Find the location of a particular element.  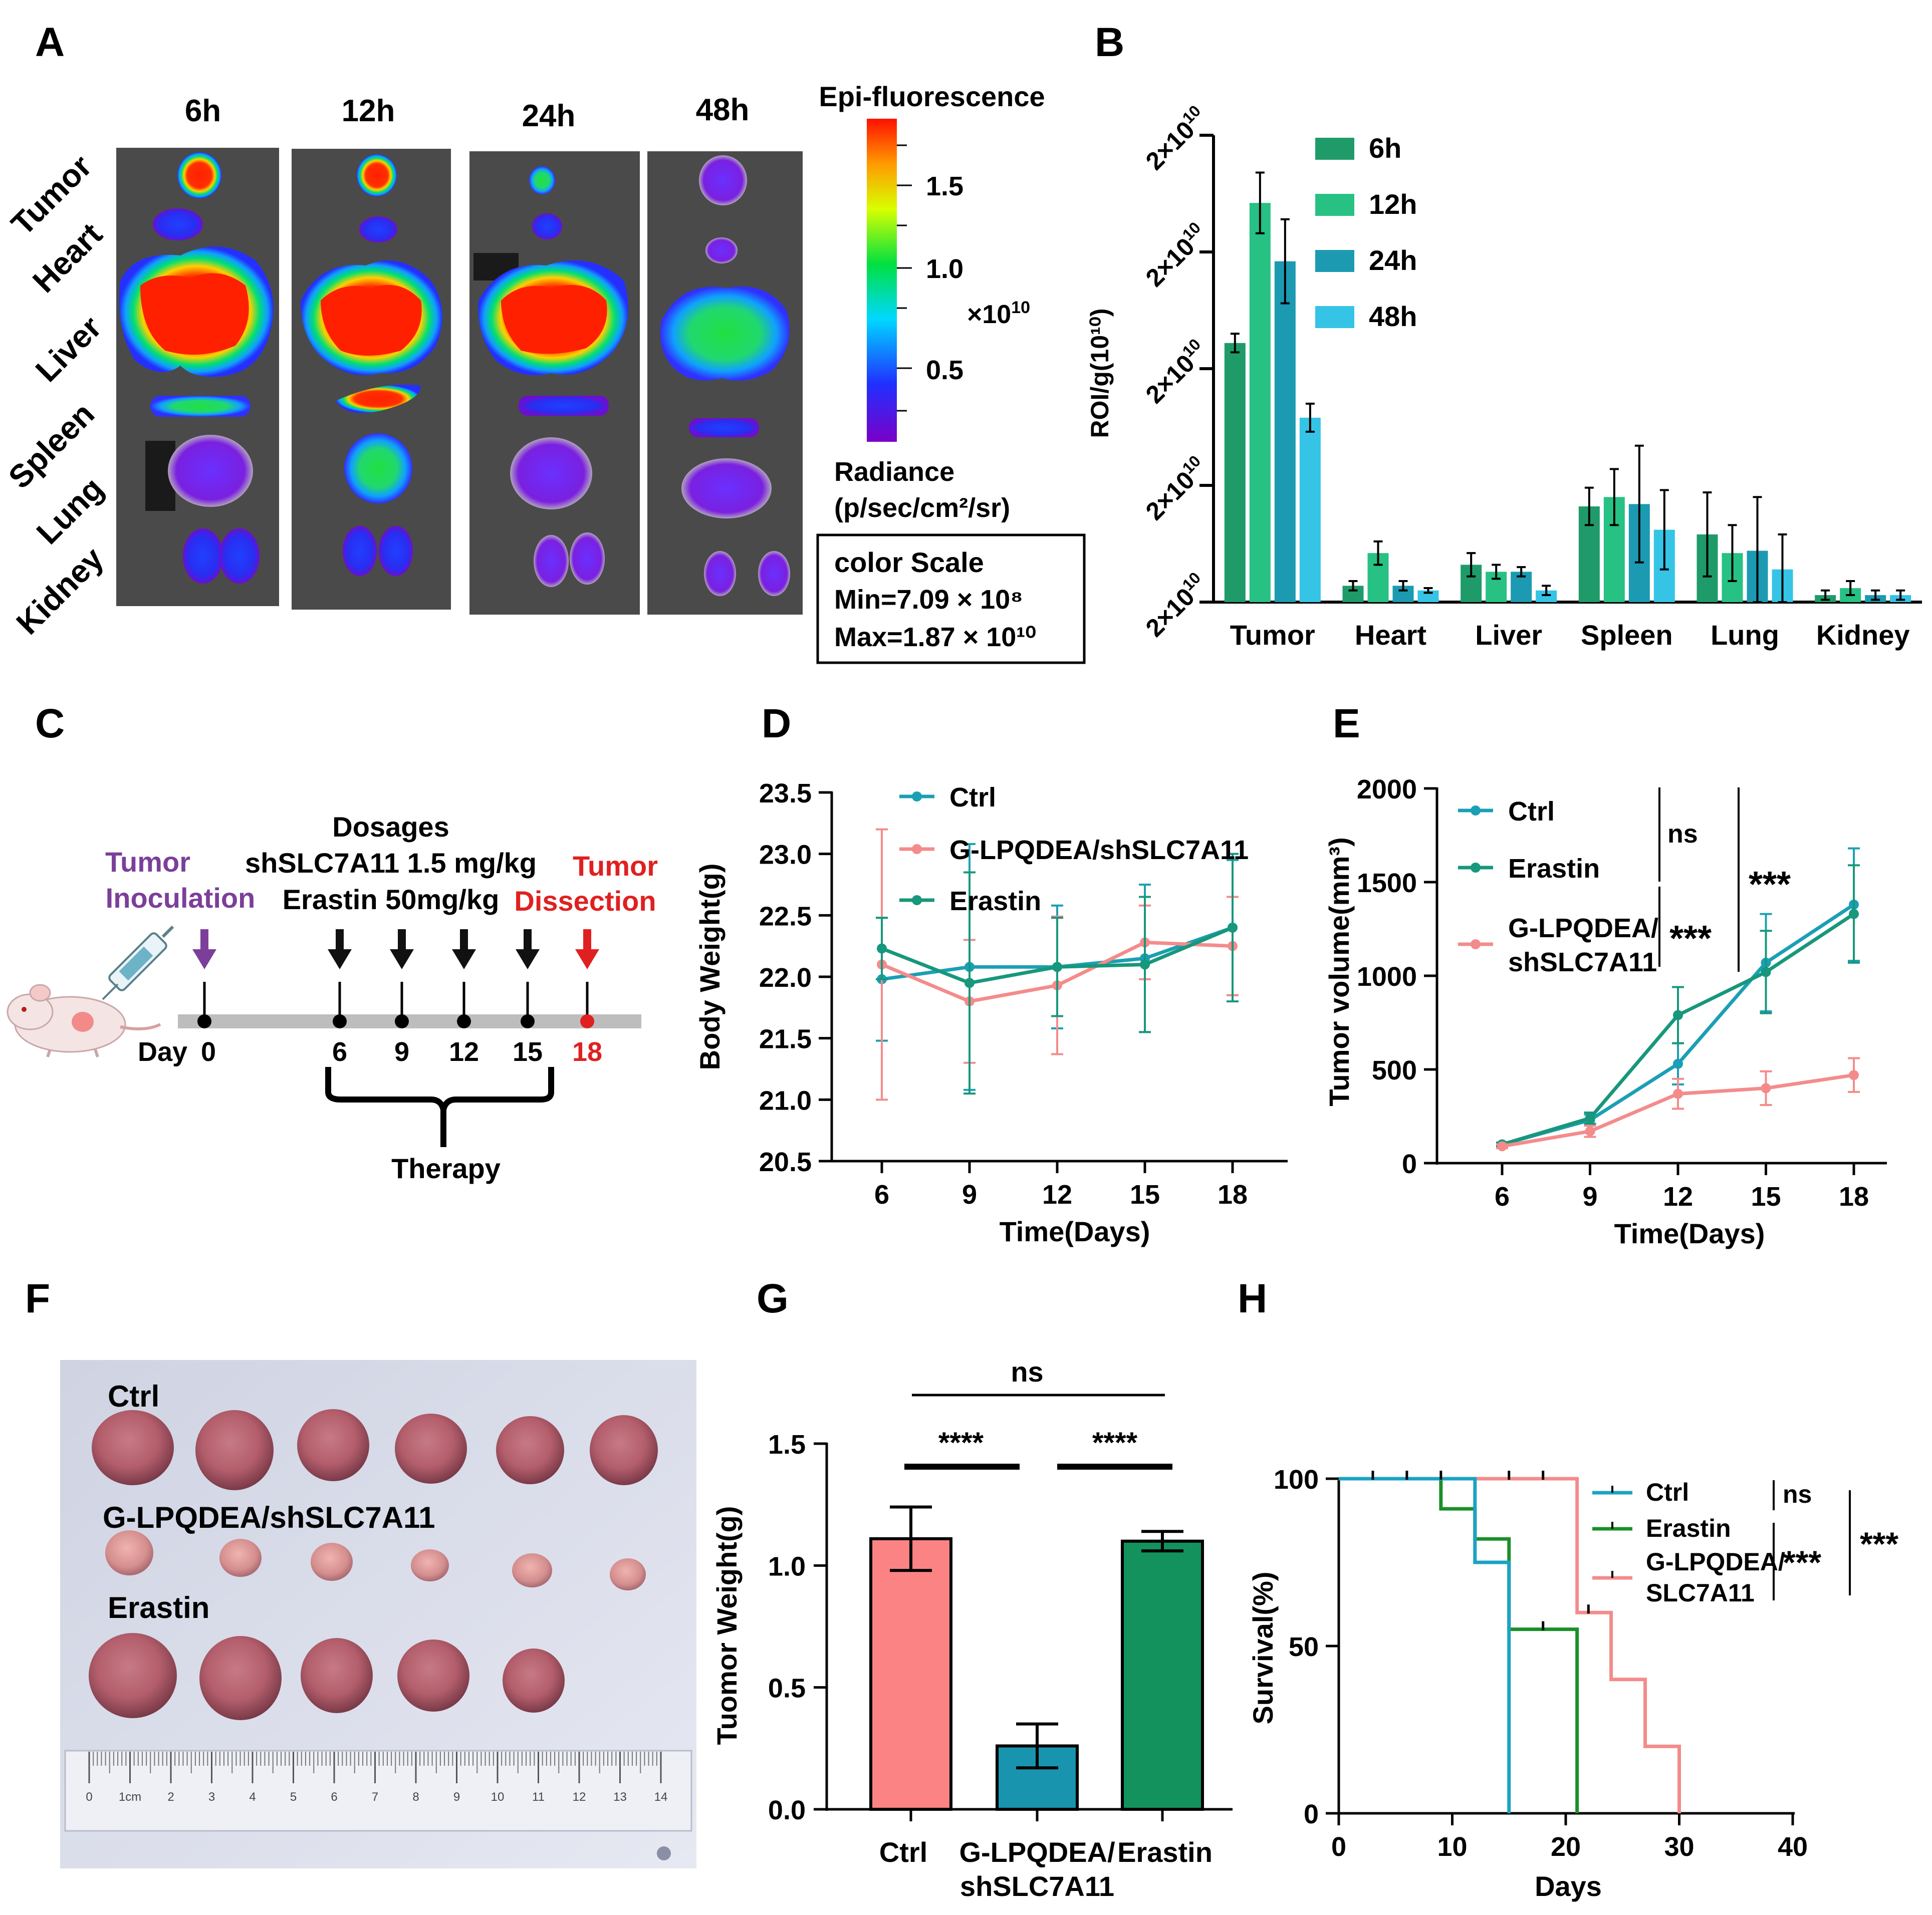

x-tick-label: 15 is located at coordinates (1145, 1195).